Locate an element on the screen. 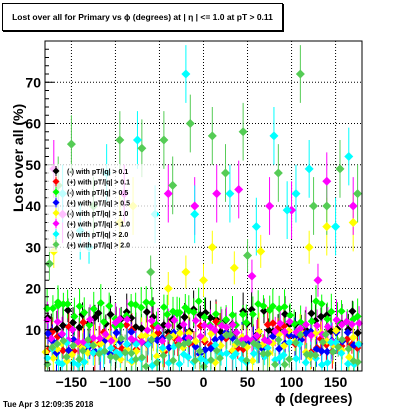 The image size is (400, 414). y-tick-label: 70 is located at coordinates (33, 82).